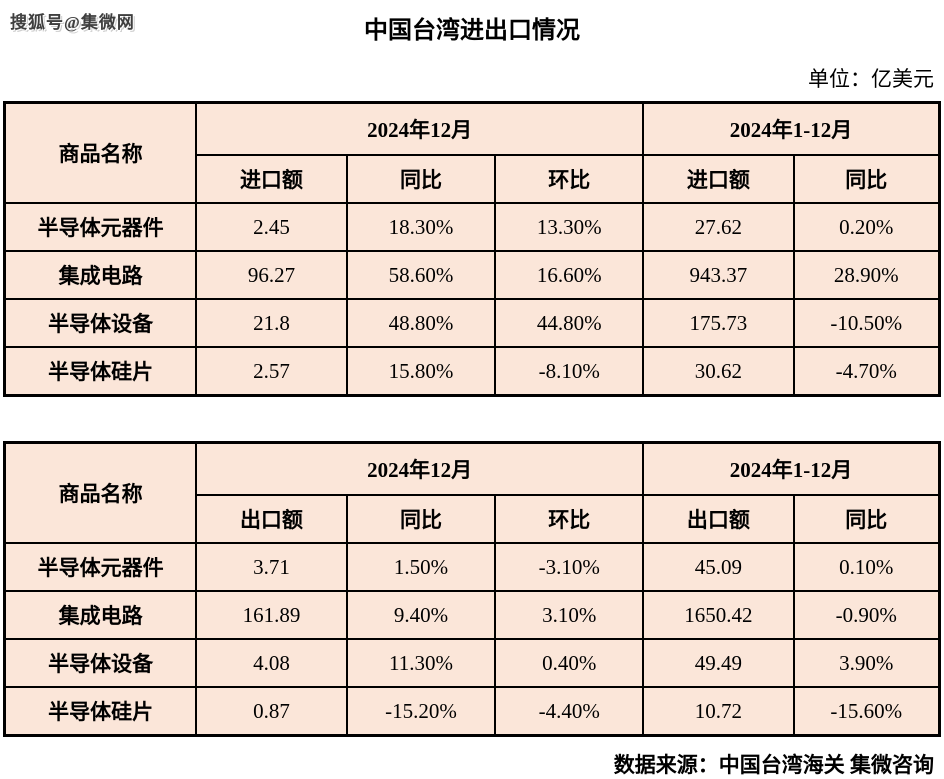  I want to click on import-col-yoy-month: 同比, so click(421, 179).